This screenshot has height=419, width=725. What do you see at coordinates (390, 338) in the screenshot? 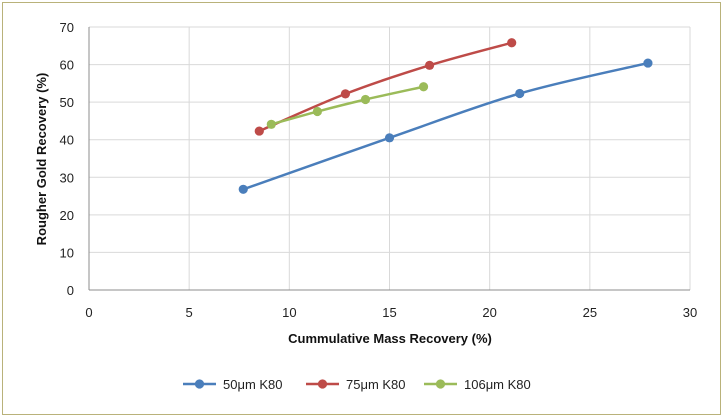
I see `x-axis-title: Cummulative Mass Recovery (%)` at bounding box center [390, 338].